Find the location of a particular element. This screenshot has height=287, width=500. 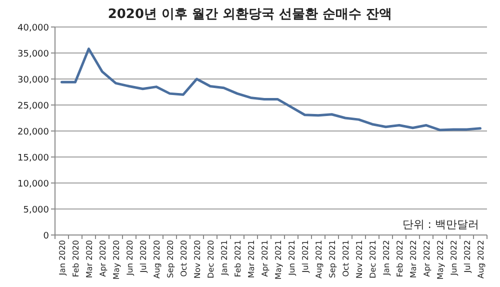

x-tick-label: Dec 2021 is located at coordinates (373, 259).